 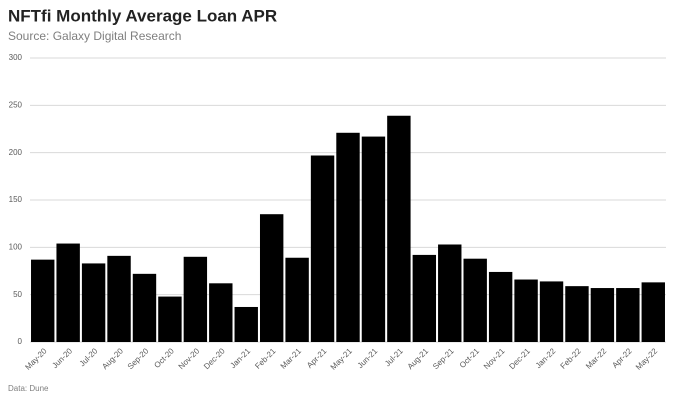 I want to click on x-tick-label: Nov-20, so click(x=189, y=358).